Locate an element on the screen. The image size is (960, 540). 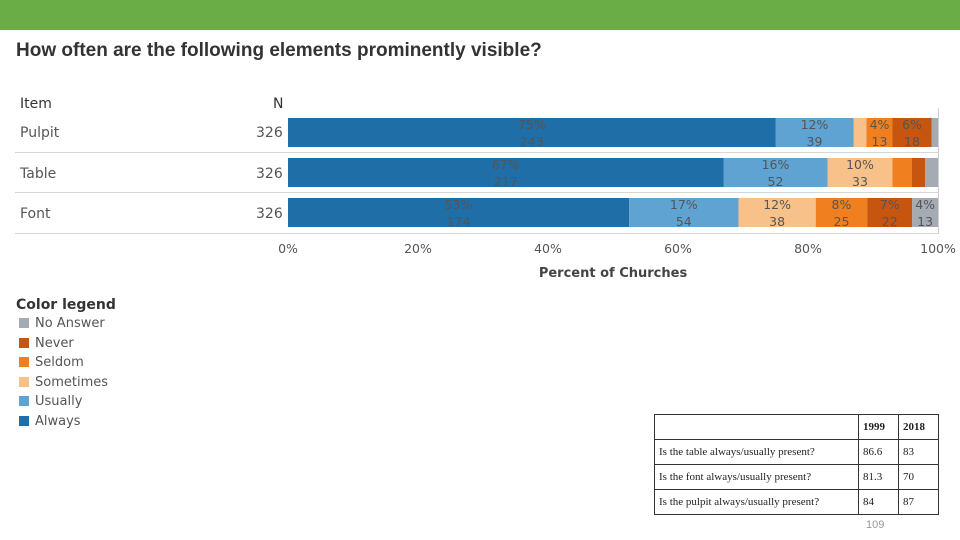
n-column-header: N is located at coordinates (278, 104).